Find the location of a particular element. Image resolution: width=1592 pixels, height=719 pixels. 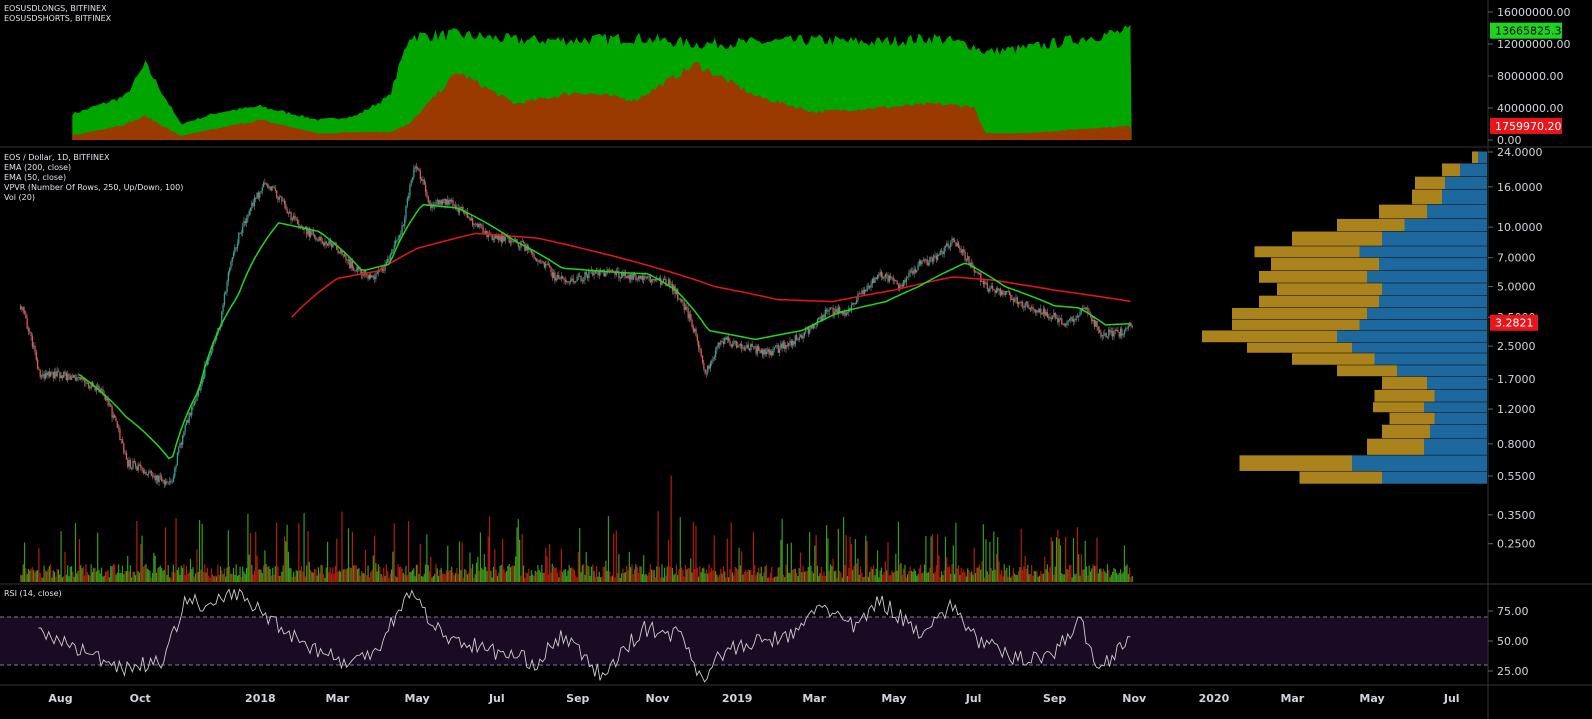

legend-symbol: EOS / Dollar, 1D, BITFINEX is located at coordinates (57, 157).